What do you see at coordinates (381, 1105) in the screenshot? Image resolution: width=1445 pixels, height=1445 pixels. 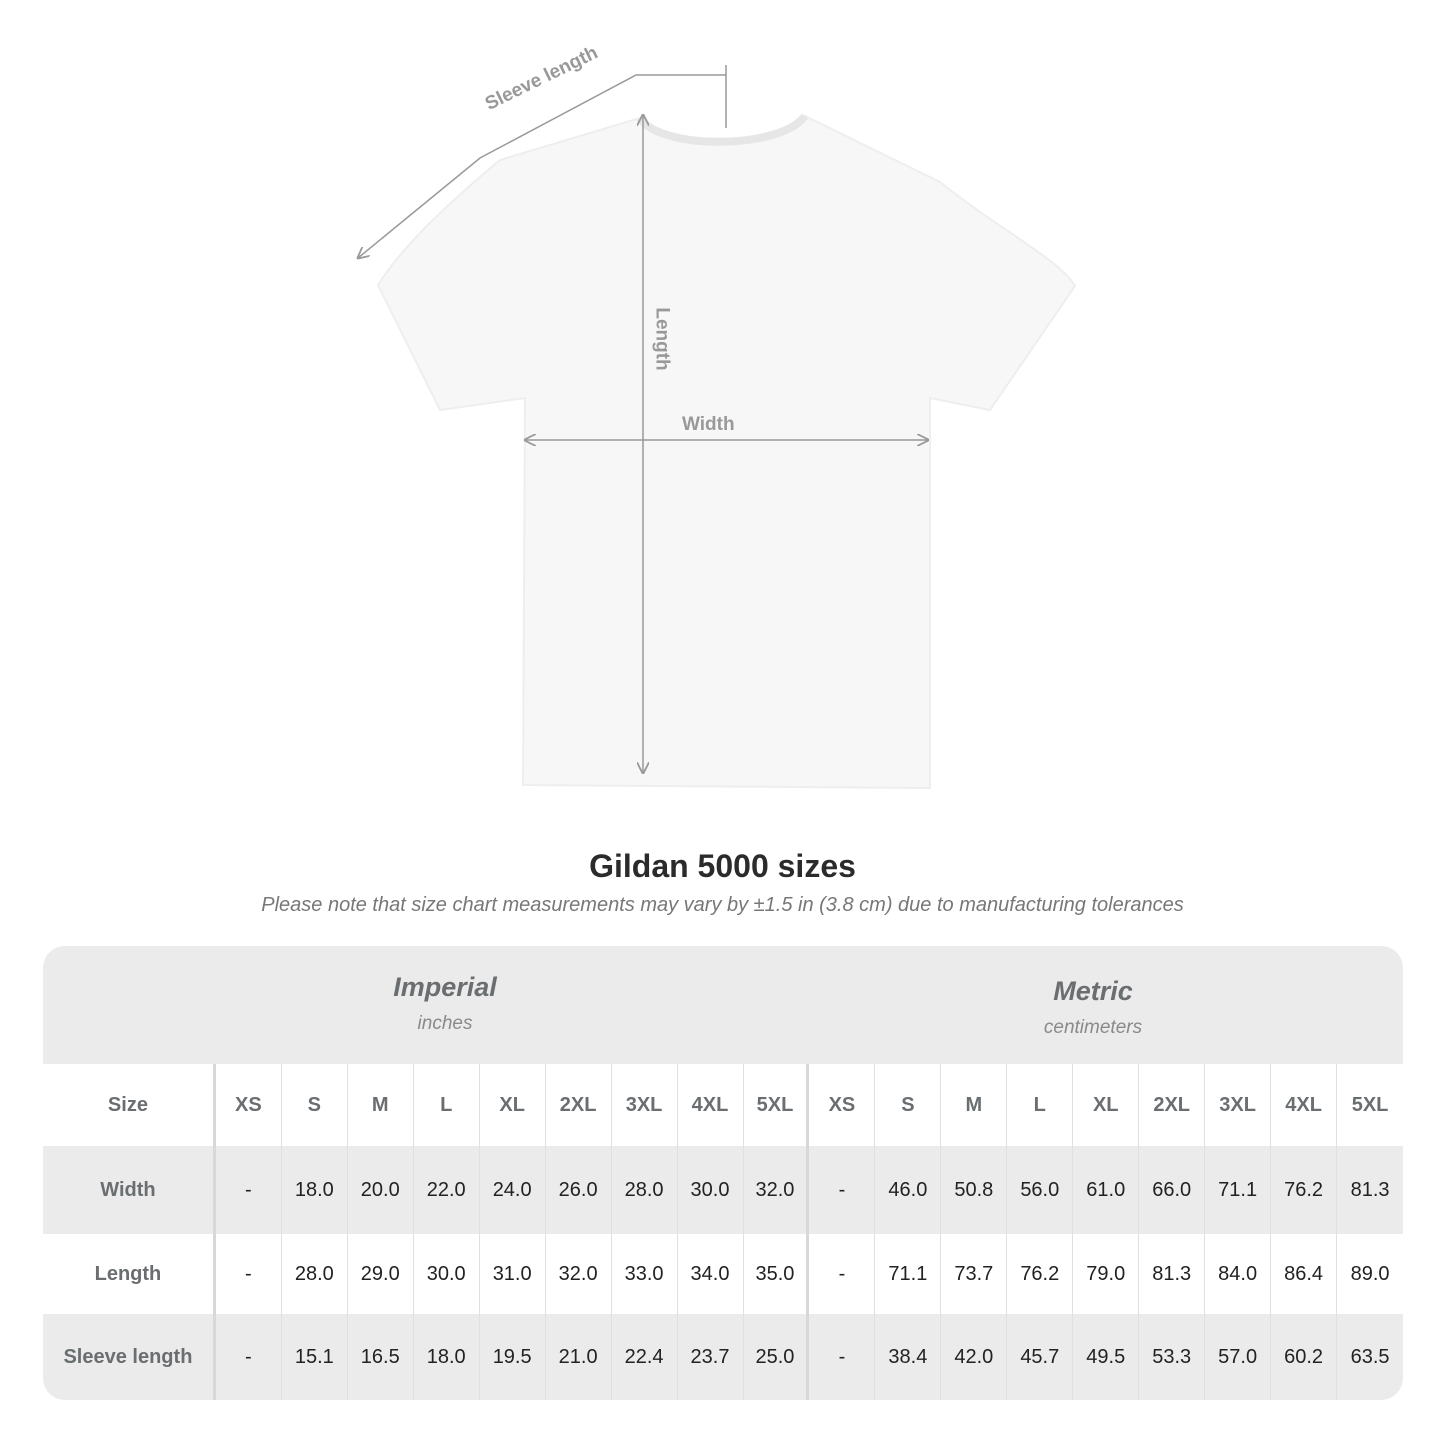 I see `imperial-size-m: M` at bounding box center [381, 1105].